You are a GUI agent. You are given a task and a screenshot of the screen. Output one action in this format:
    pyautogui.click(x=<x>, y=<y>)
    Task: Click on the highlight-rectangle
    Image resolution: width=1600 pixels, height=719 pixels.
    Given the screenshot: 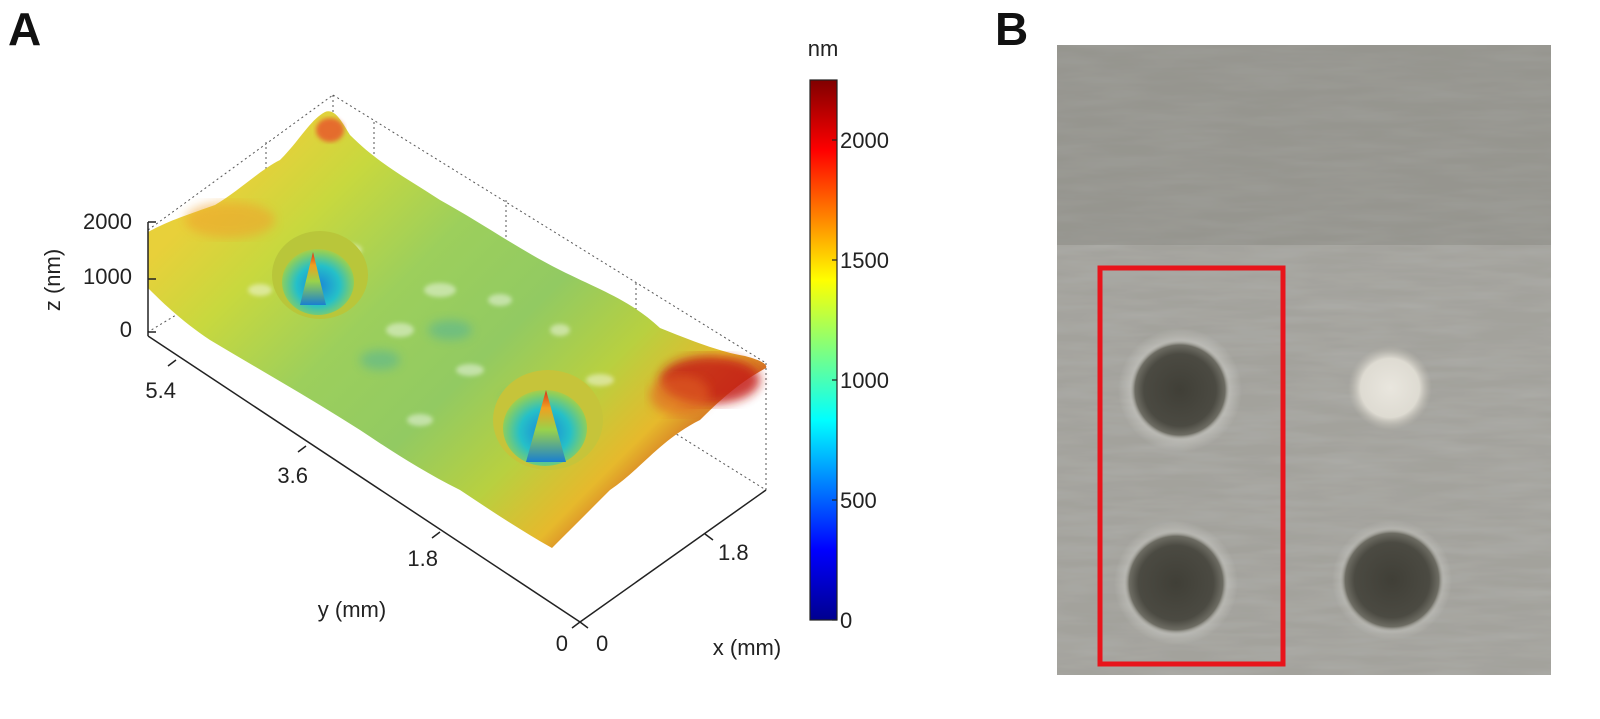 What is the action you would take?
    pyautogui.click(x=1191, y=466)
    